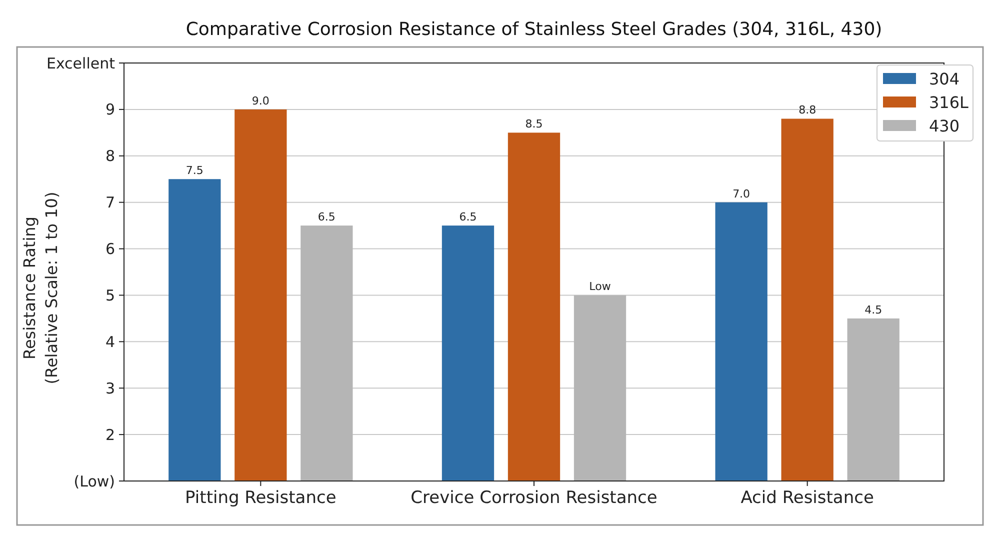 Image resolution: width=1000 pixels, height=545 pixels. I want to click on y-axis-title: Resistance Rating (Relative Scale: 1 to 10), so click(40, 288).